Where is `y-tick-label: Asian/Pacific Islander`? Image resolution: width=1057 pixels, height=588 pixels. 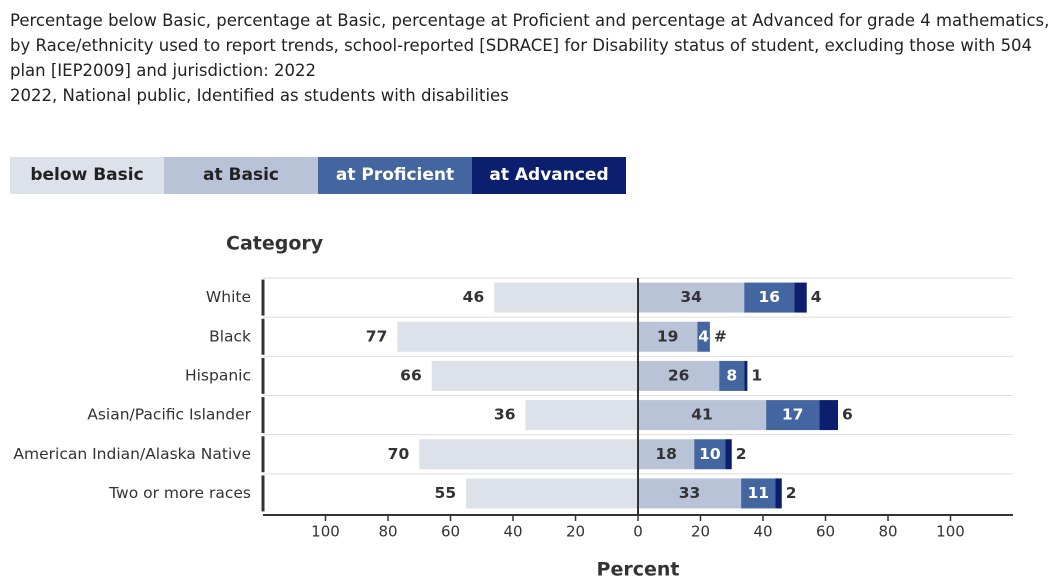 y-tick-label: Asian/Pacific Islander is located at coordinates (169, 415).